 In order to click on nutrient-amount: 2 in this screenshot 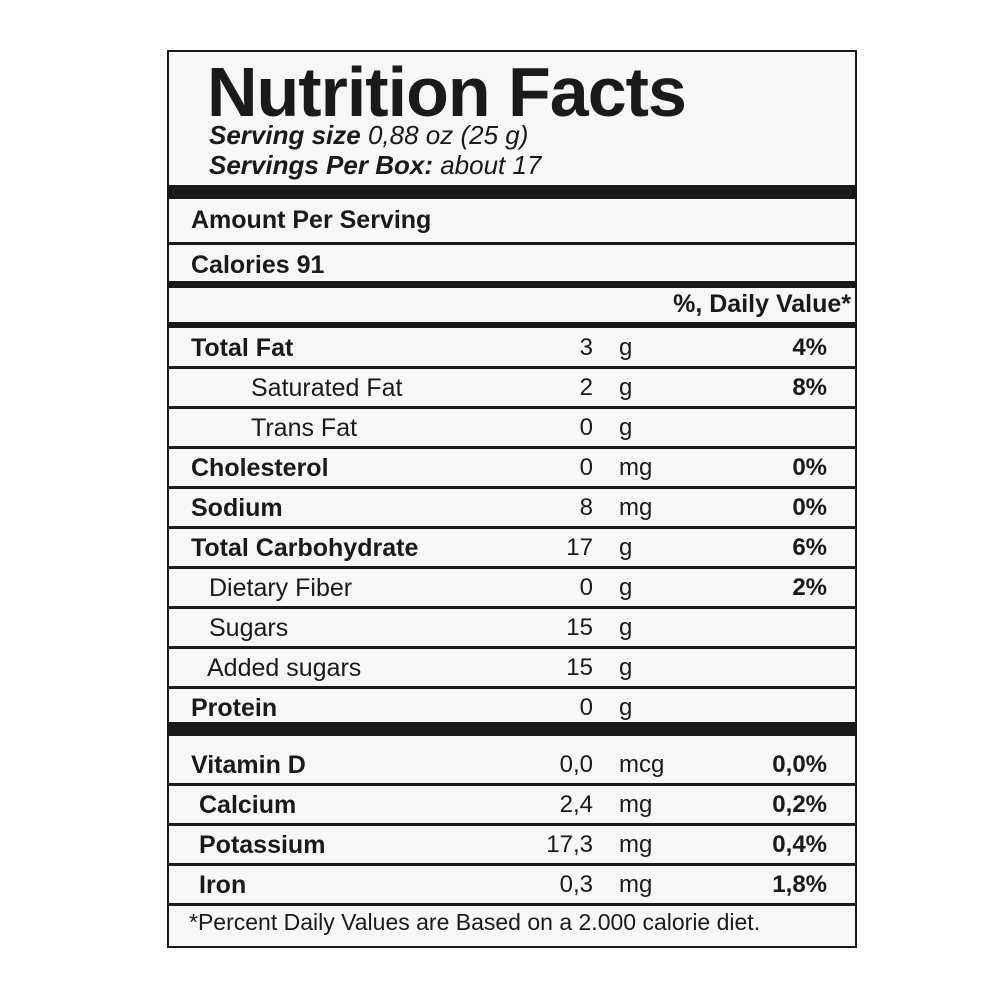, I will do `click(586, 387)`.